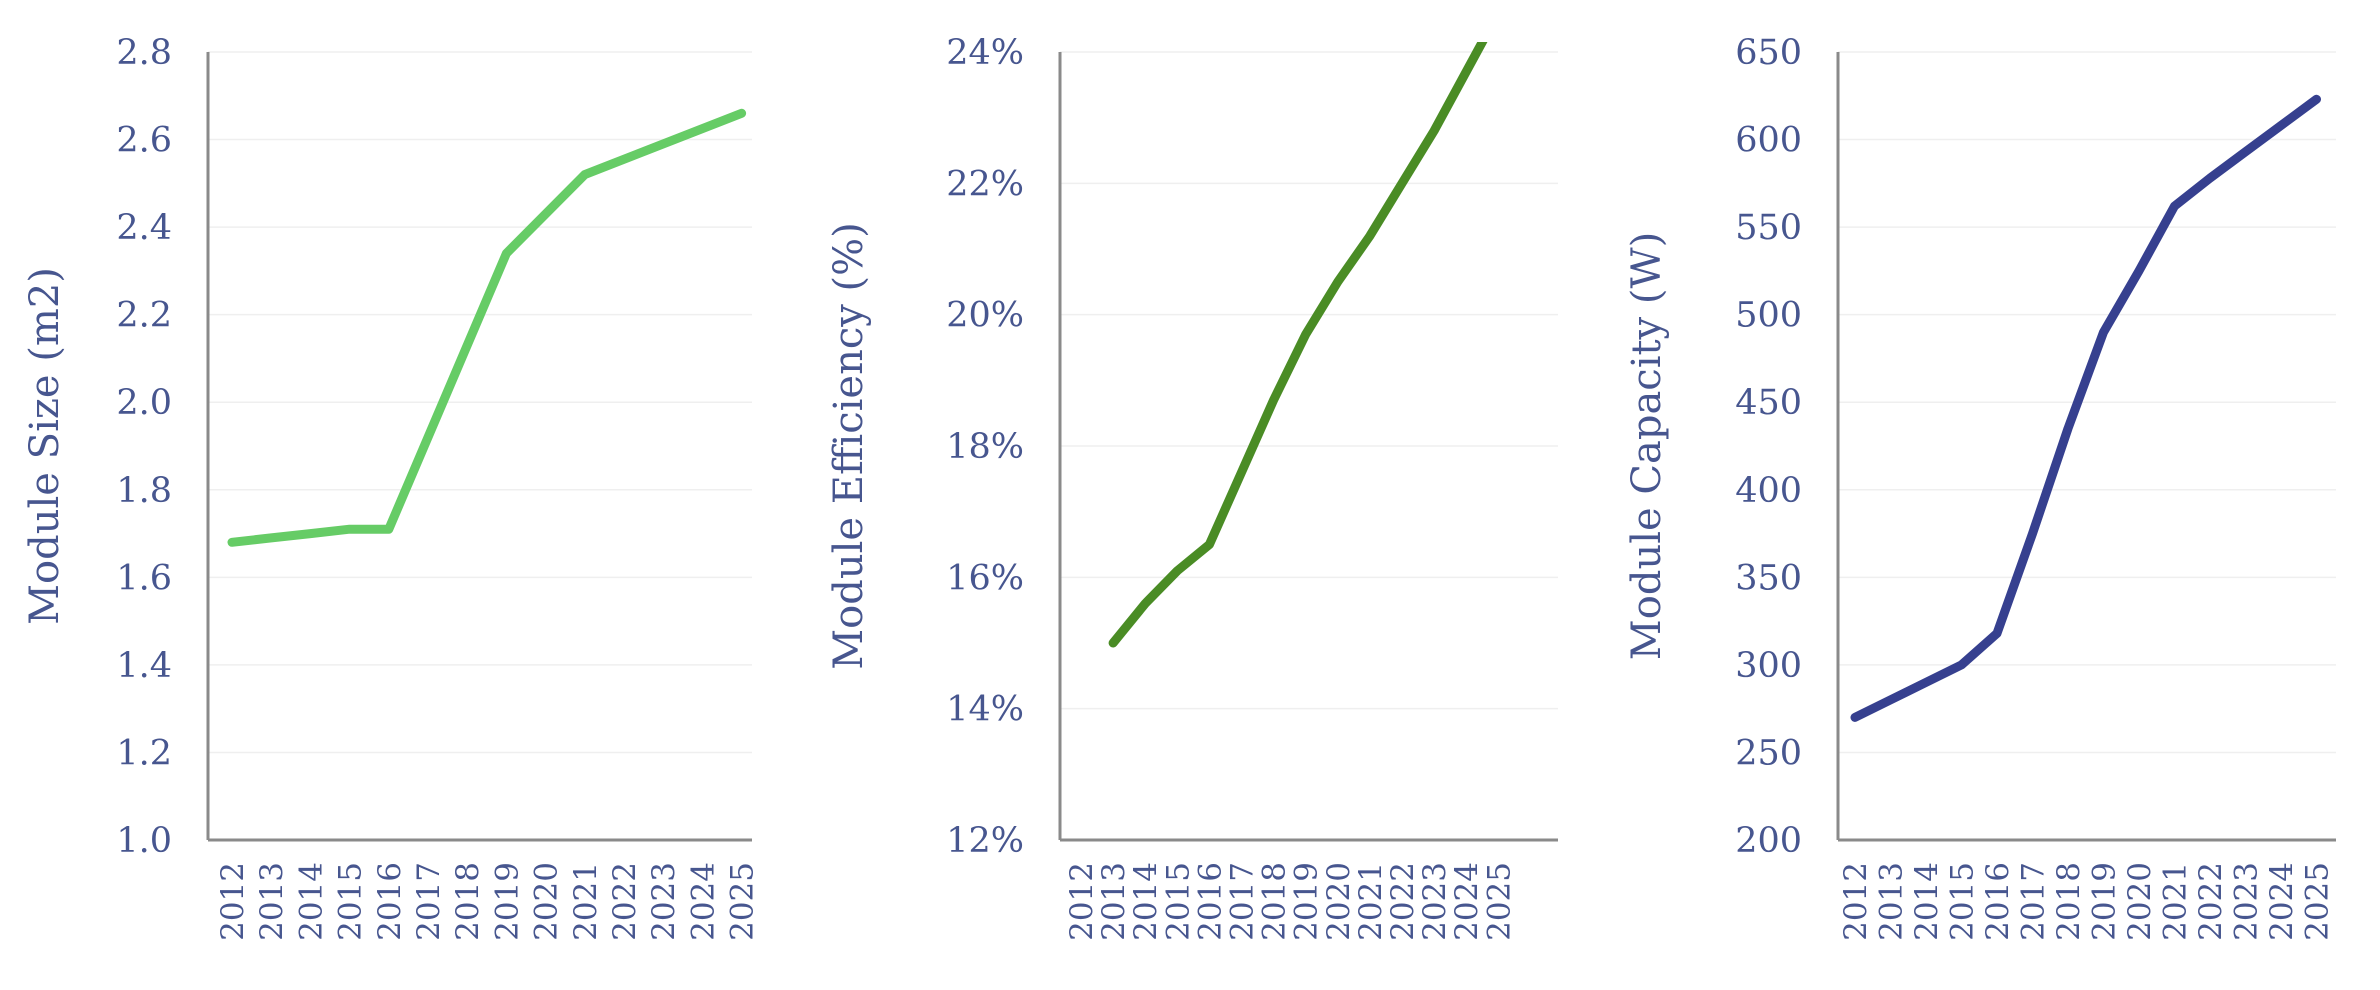 The height and width of the screenshot is (990, 2380). Describe the element at coordinates (144, 228) in the screenshot. I see `y-tick-label: 2.4` at that location.